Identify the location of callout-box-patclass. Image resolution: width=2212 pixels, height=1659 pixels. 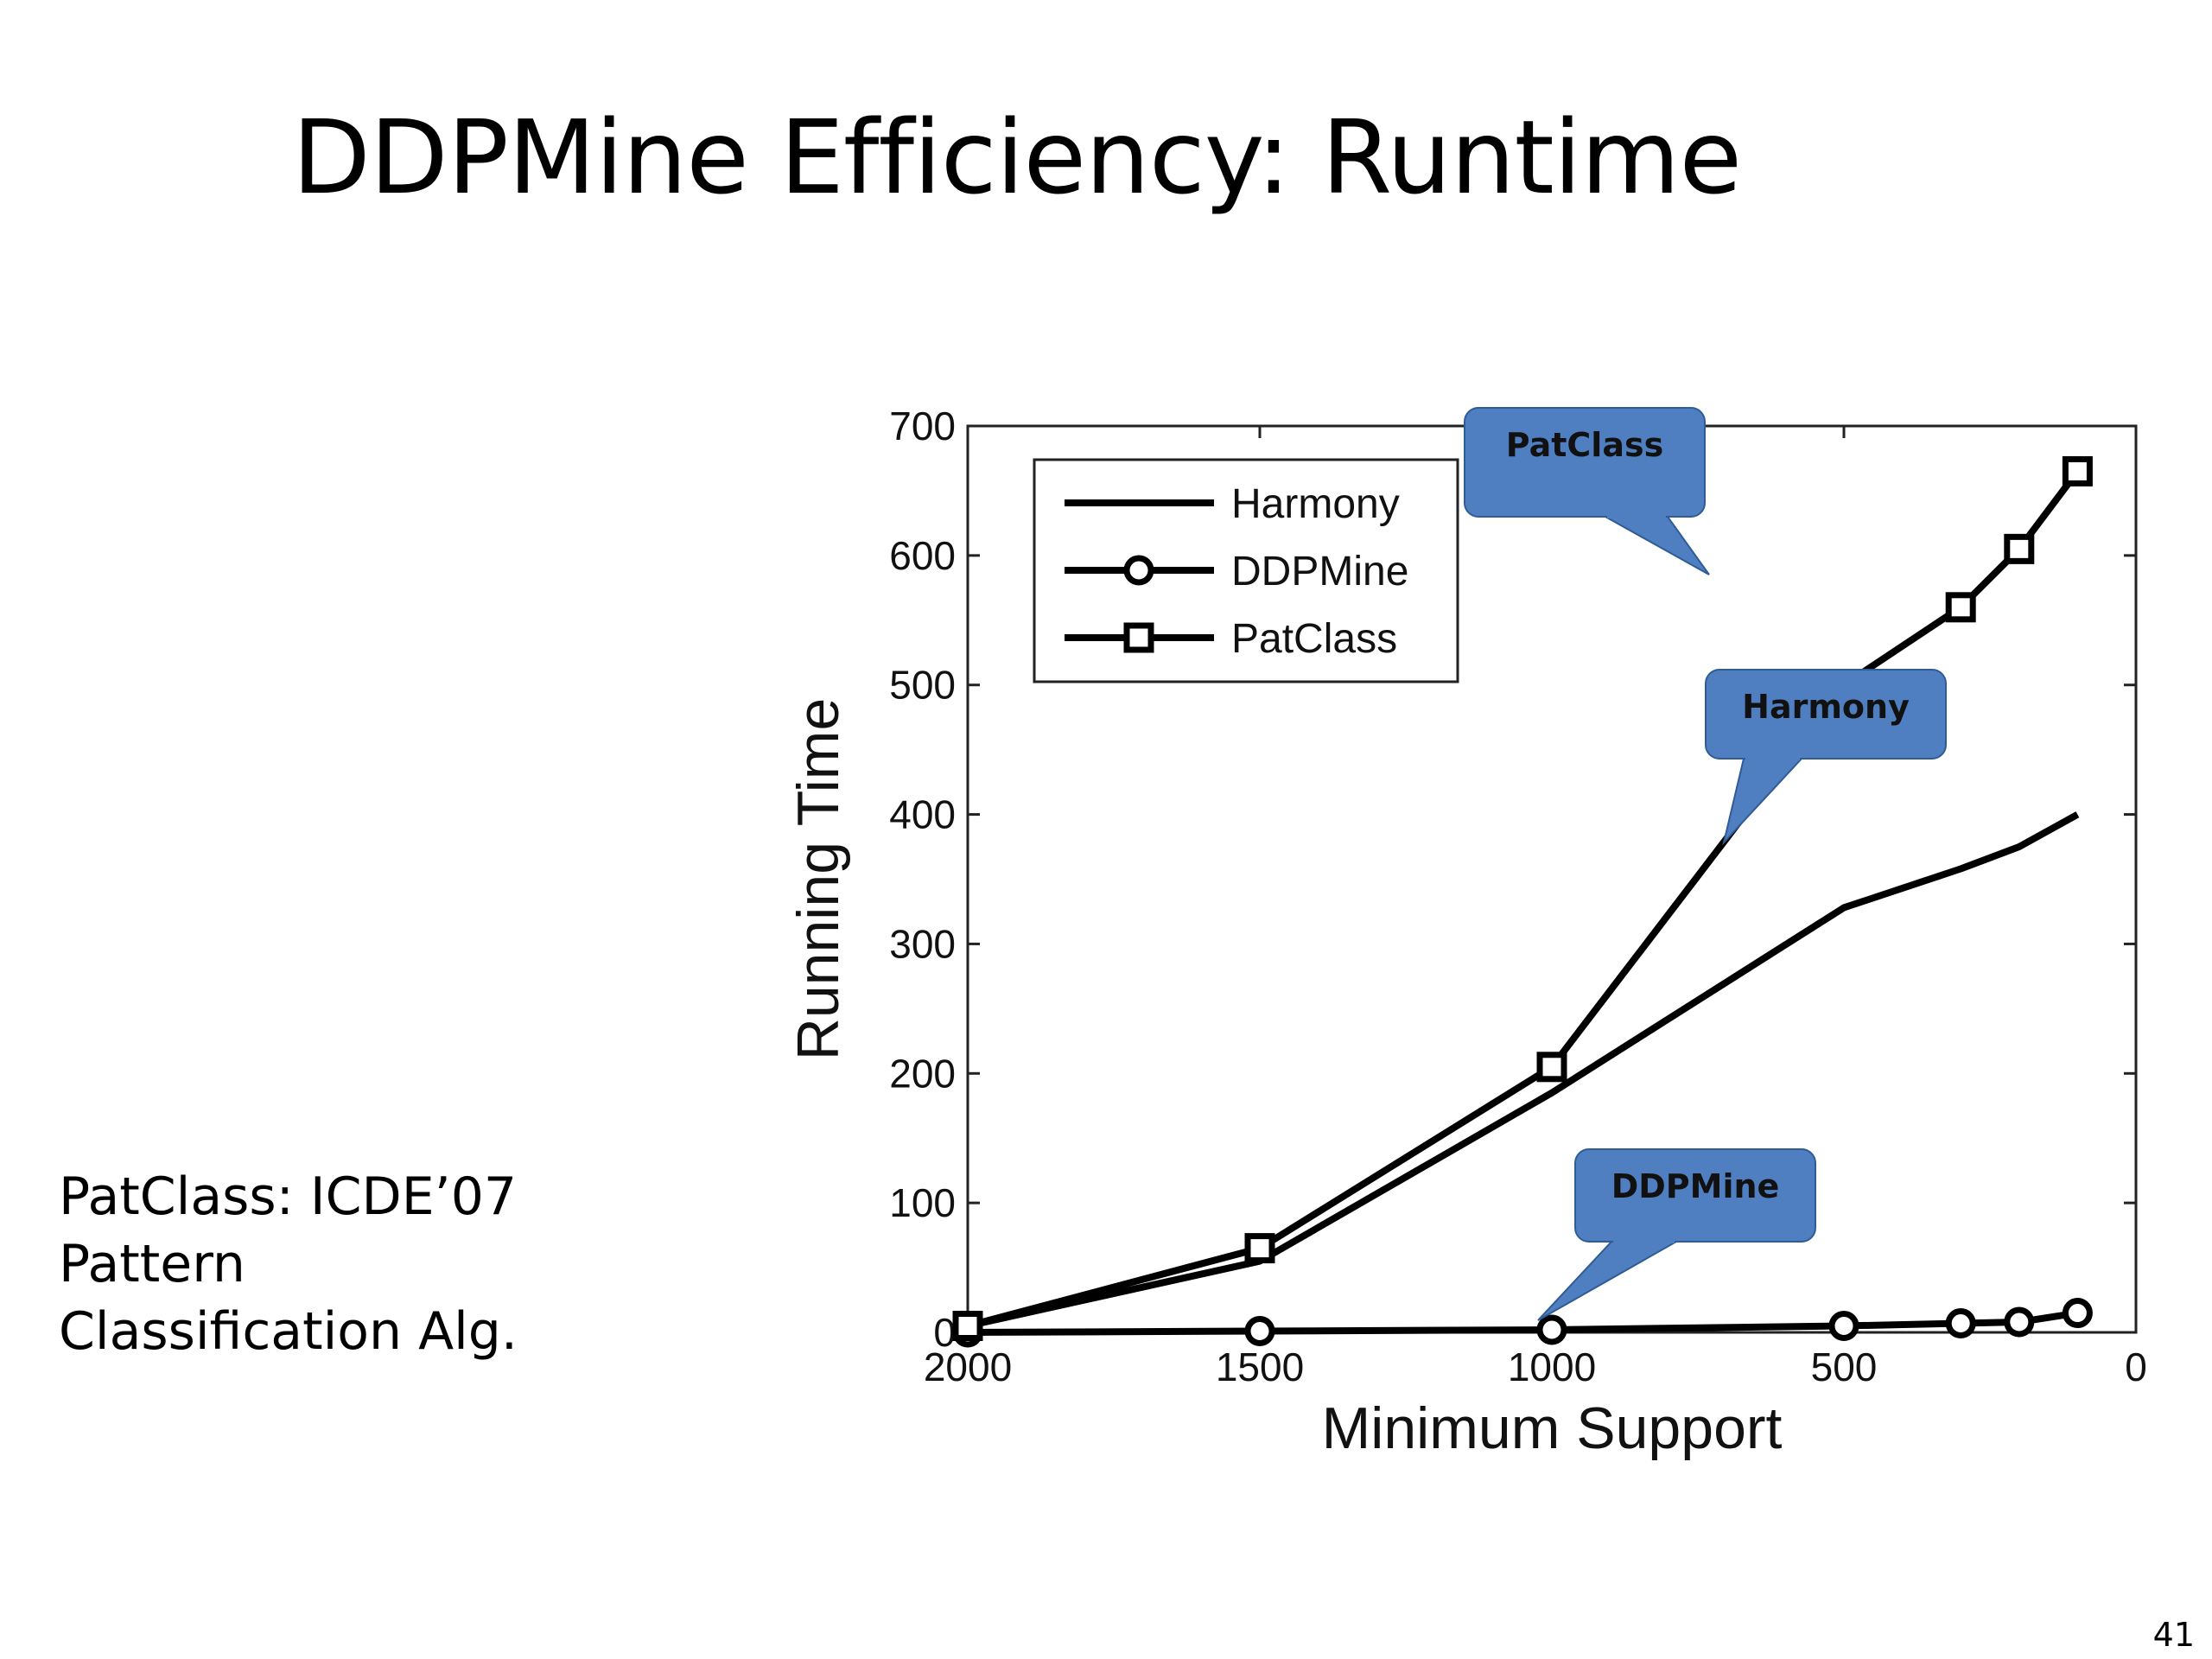
(1585, 462).